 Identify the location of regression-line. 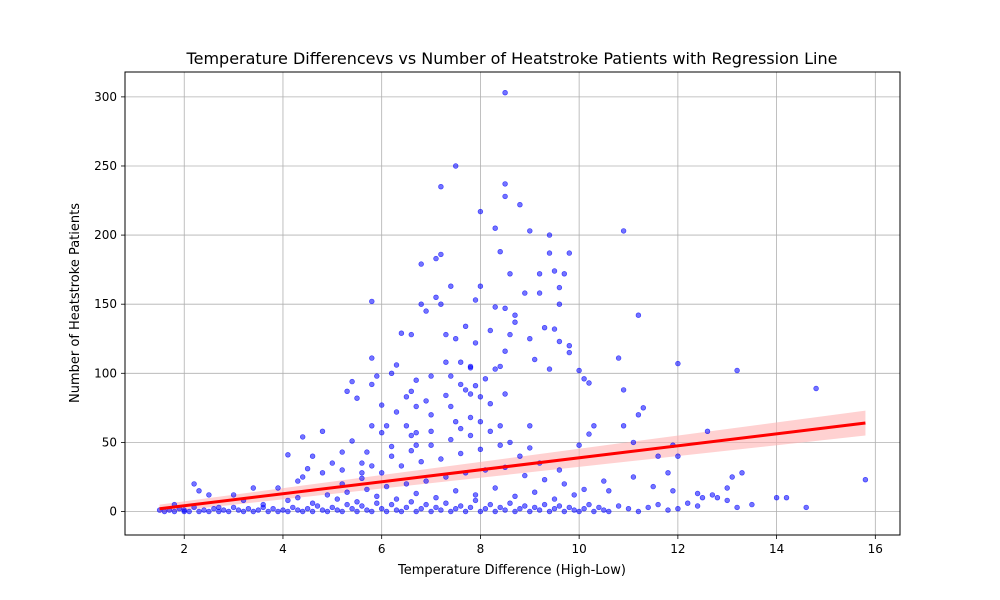
(512, 466).